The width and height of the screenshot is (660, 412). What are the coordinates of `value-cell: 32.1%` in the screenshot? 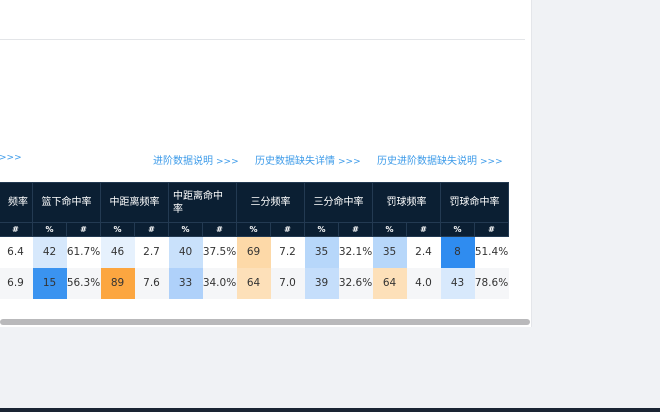 It's located at (355, 252).